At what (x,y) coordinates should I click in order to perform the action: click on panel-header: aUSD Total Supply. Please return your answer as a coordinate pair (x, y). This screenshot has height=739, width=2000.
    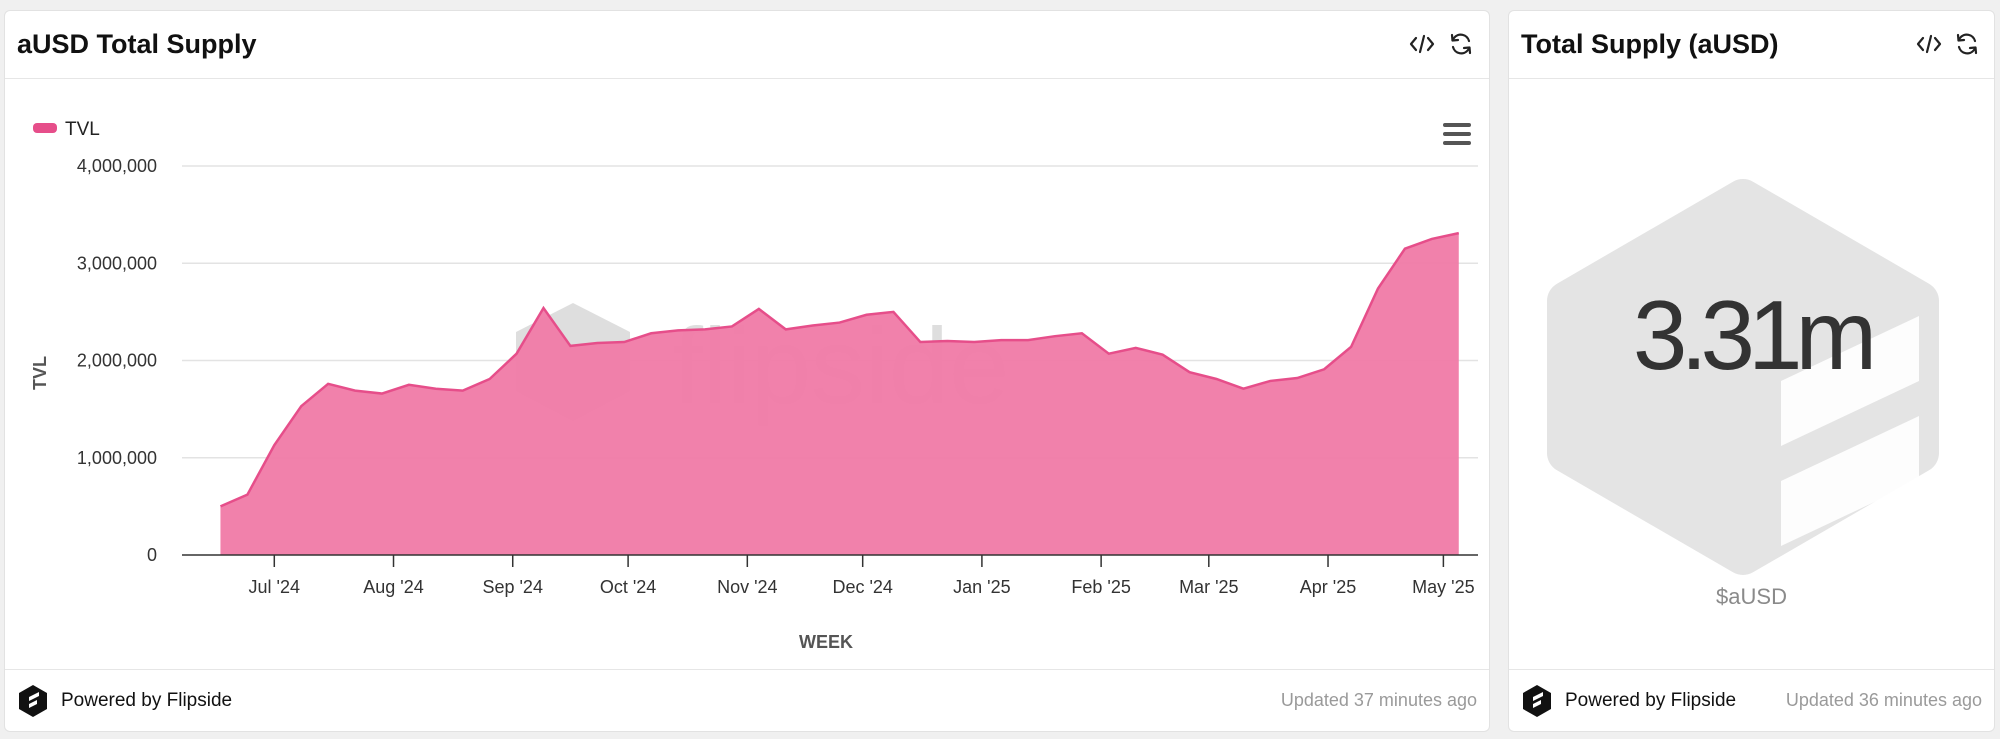
    Looking at the image, I should click on (747, 45).